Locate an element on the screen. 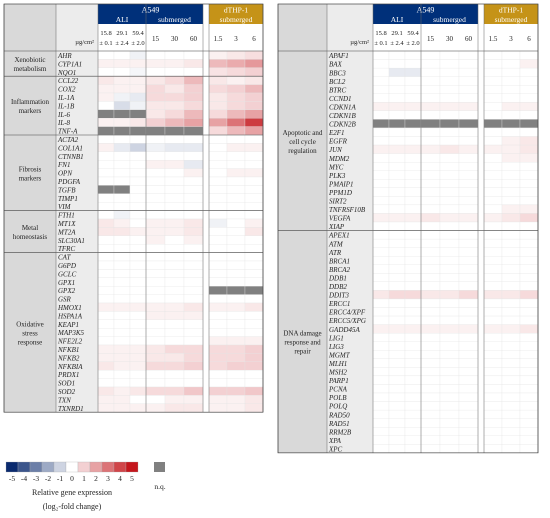 This screenshot has height=518, width=550. gene-label: VEGFA is located at coordinates (340, 219).